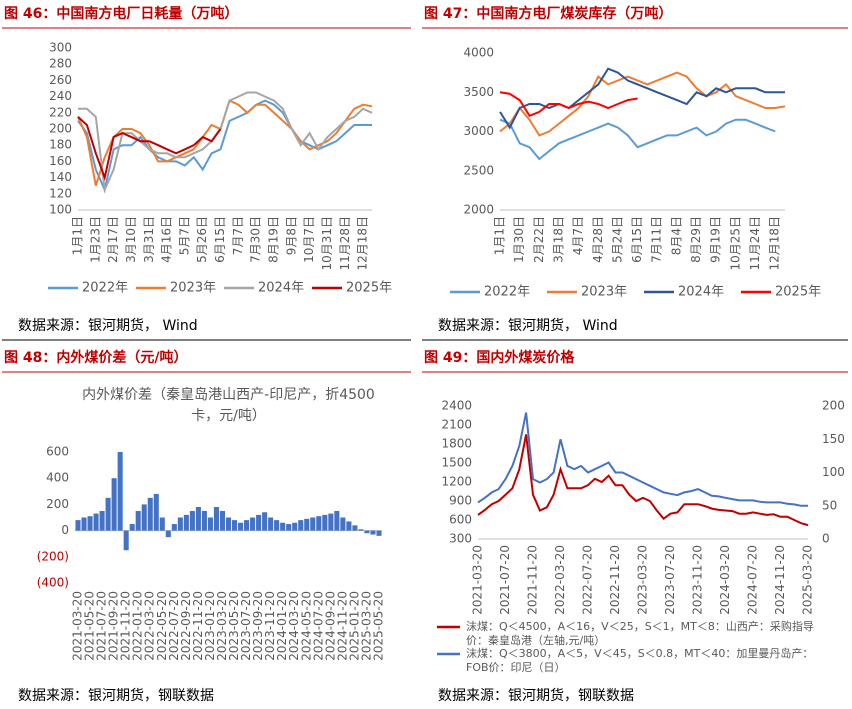  What do you see at coordinates (60, 112) in the screenshot?
I see `y-tick-label: 220` at bounding box center [60, 112].